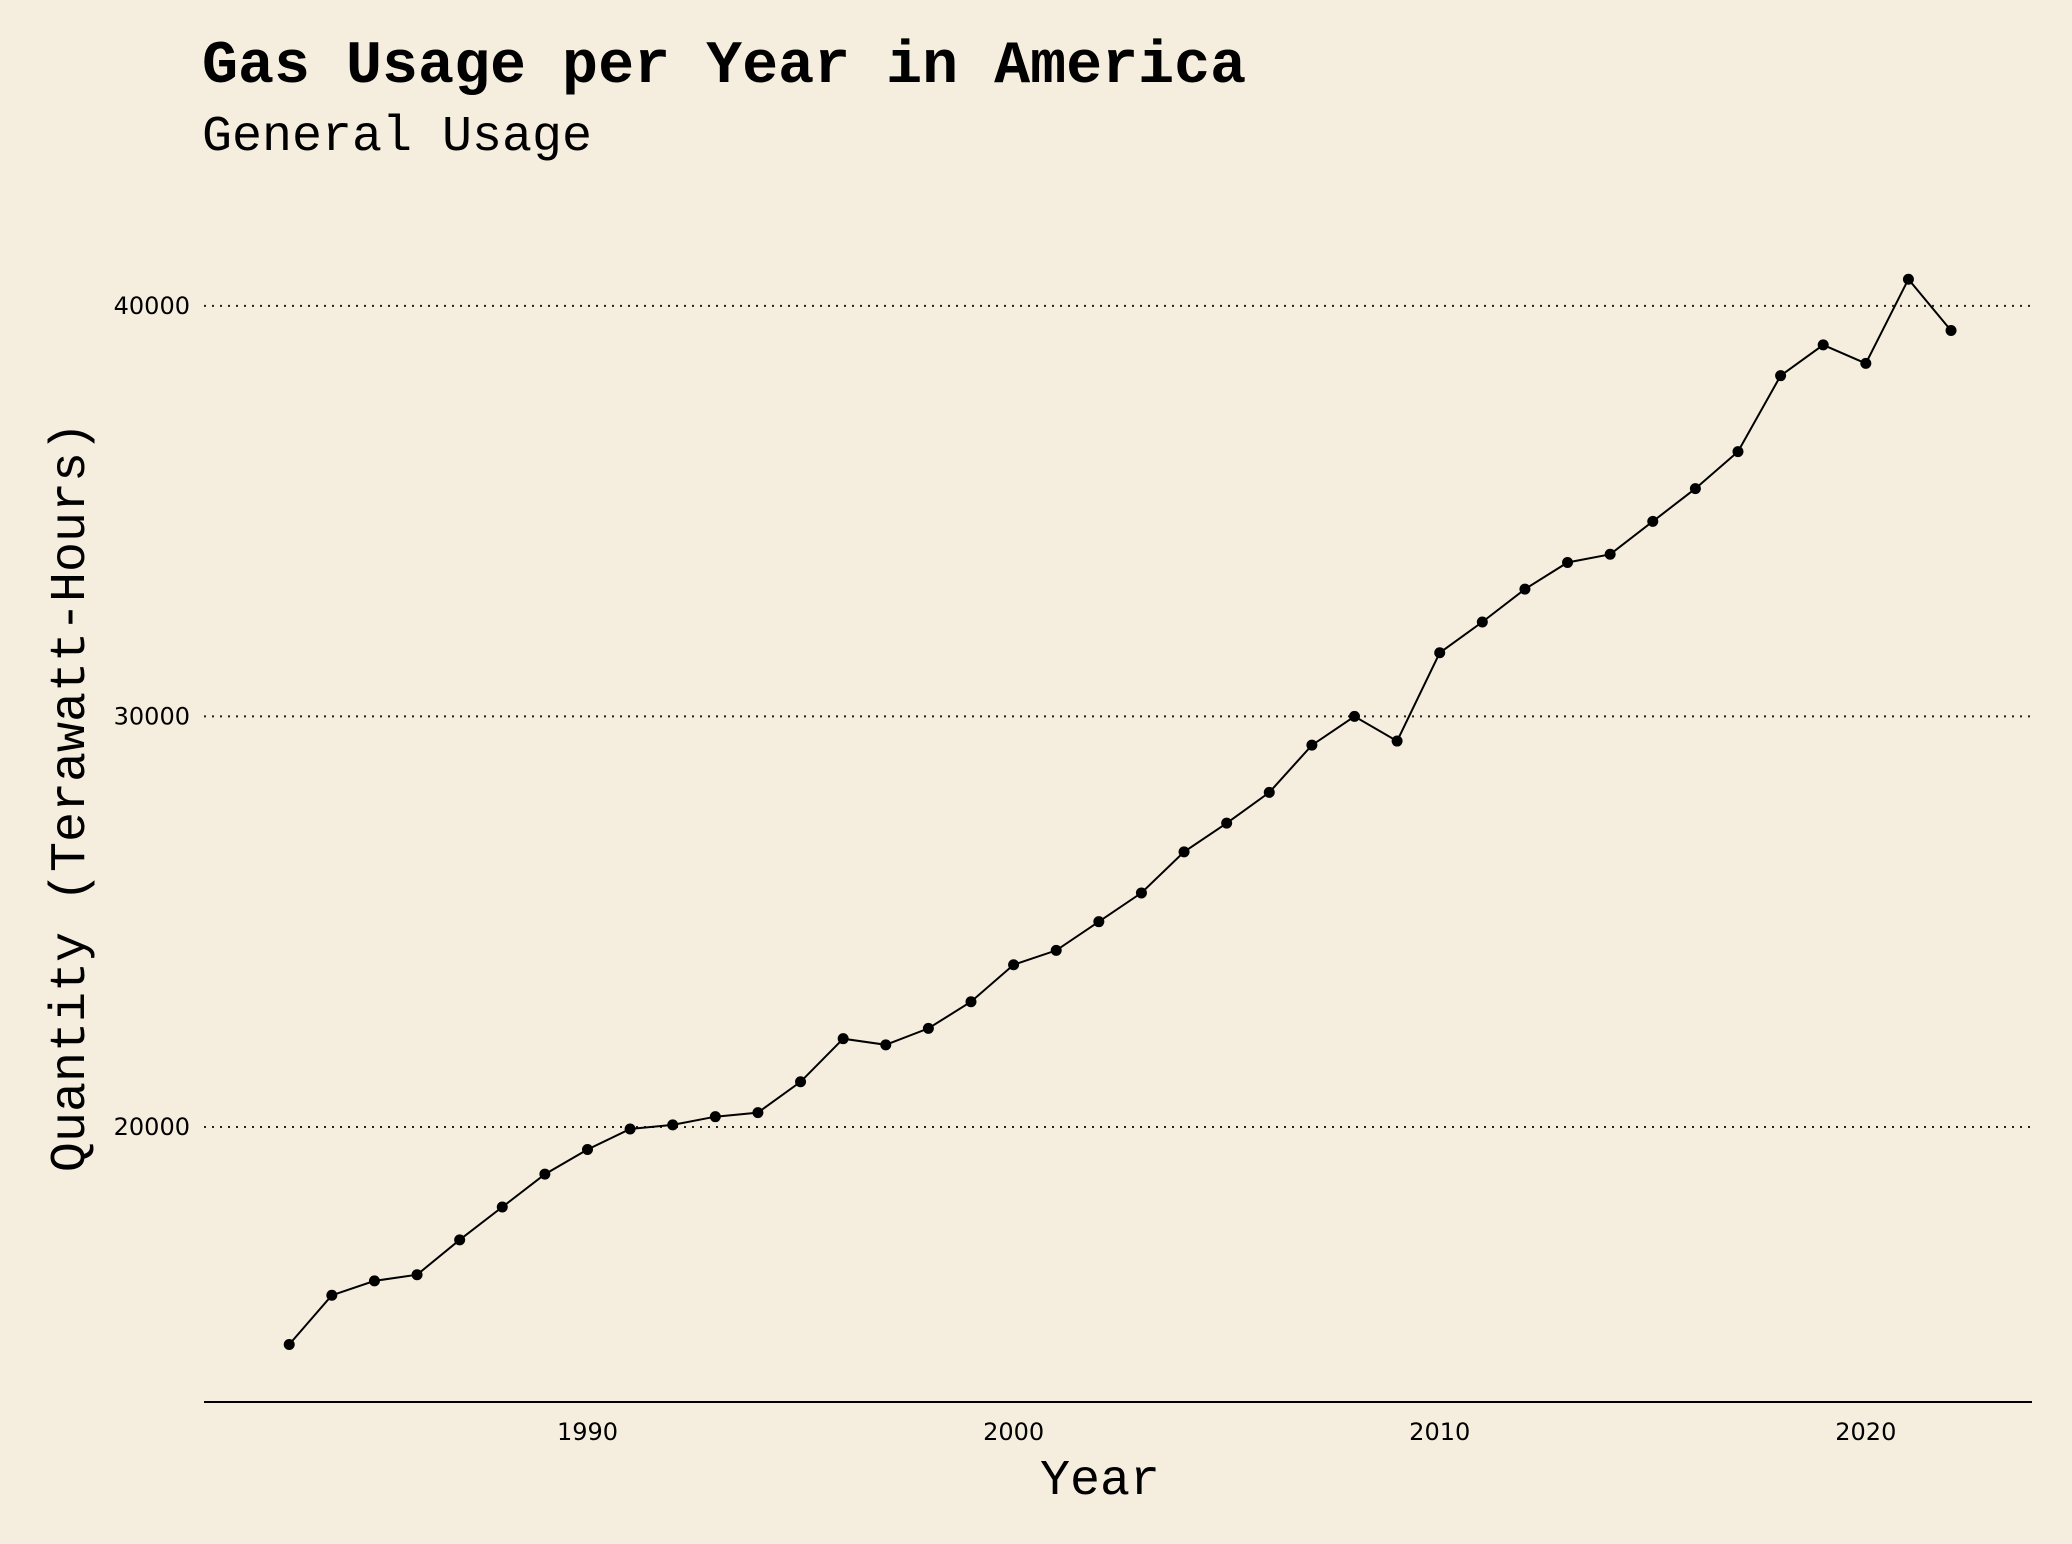 This screenshot has height=1544, width=2072. What do you see at coordinates (1610, 554) in the screenshot?
I see `data-point-2014` at bounding box center [1610, 554].